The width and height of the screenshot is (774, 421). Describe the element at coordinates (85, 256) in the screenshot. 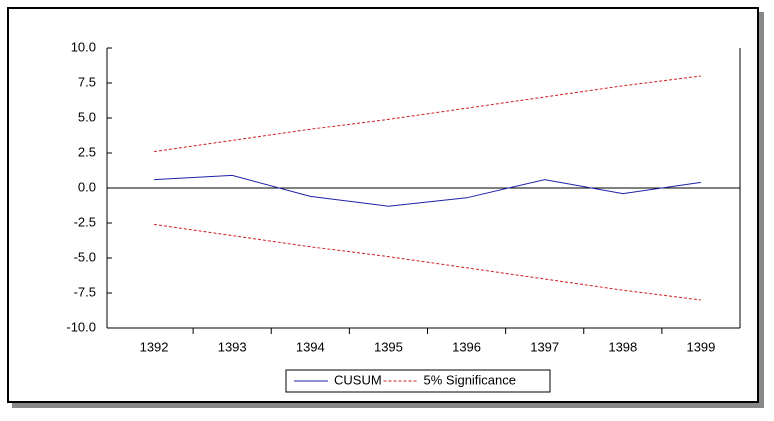

I see `y-tick-label: -5.0` at that location.